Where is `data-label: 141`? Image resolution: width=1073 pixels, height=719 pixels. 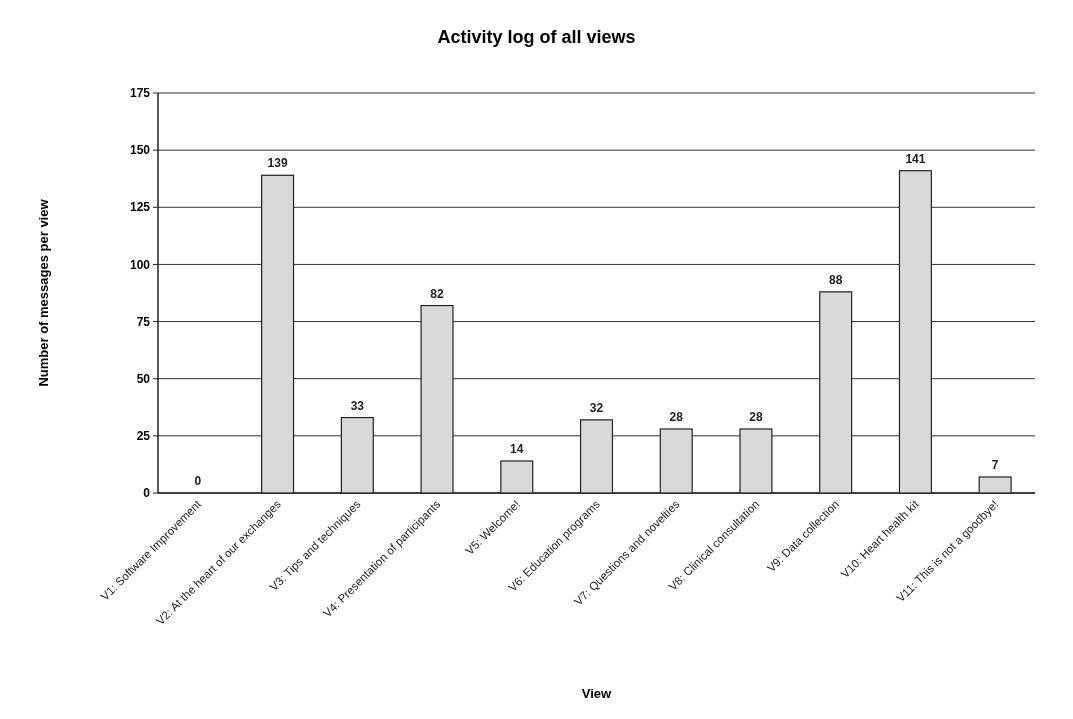
data-label: 141 is located at coordinates (915, 158).